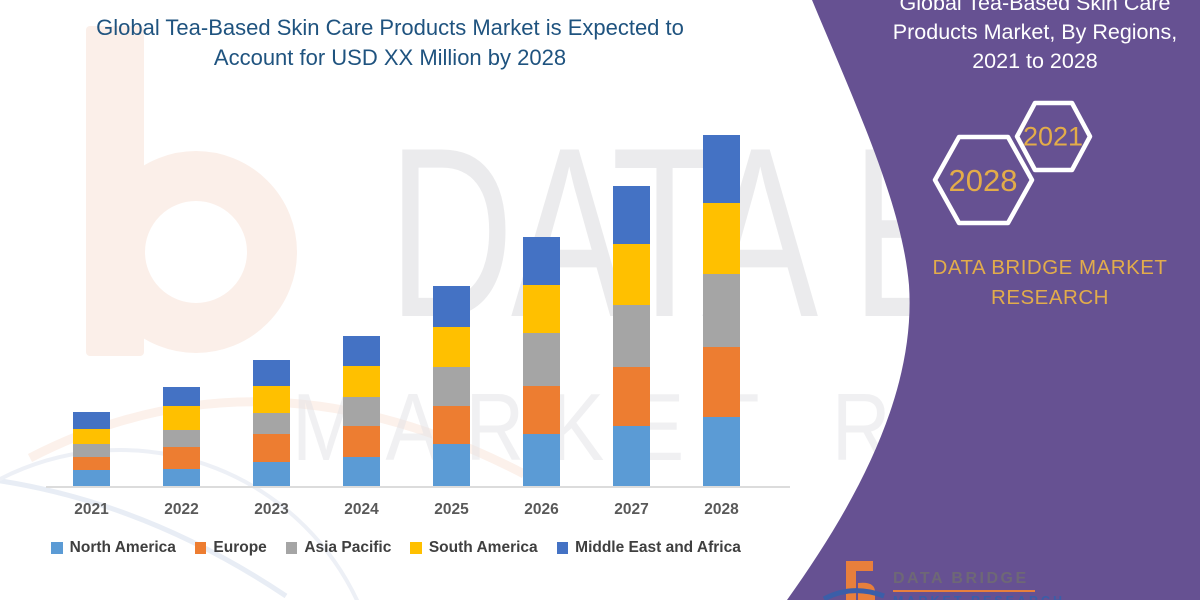 This screenshot has width=1200, height=600. Describe the element at coordinates (418, 487) in the screenshot. I see `x-axis-line` at that location.